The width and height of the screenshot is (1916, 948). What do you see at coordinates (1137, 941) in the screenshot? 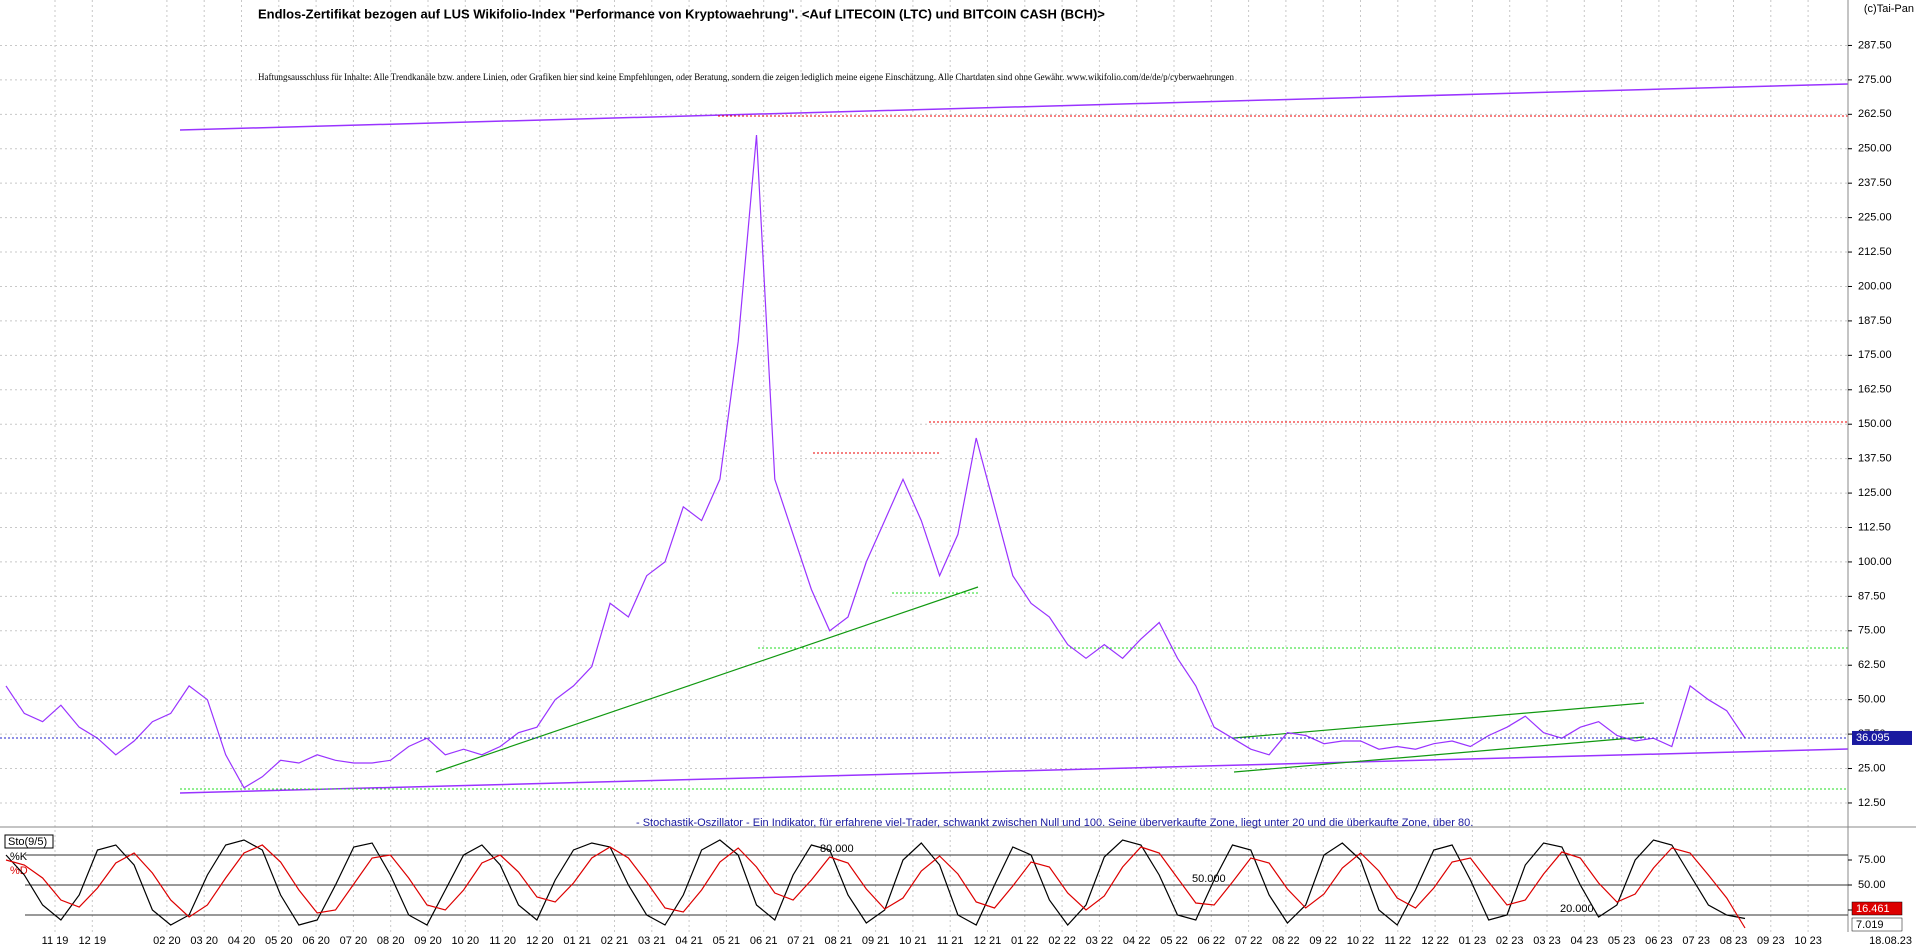
I see `x-tick-label: 04 22` at bounding box center [1137, 941].